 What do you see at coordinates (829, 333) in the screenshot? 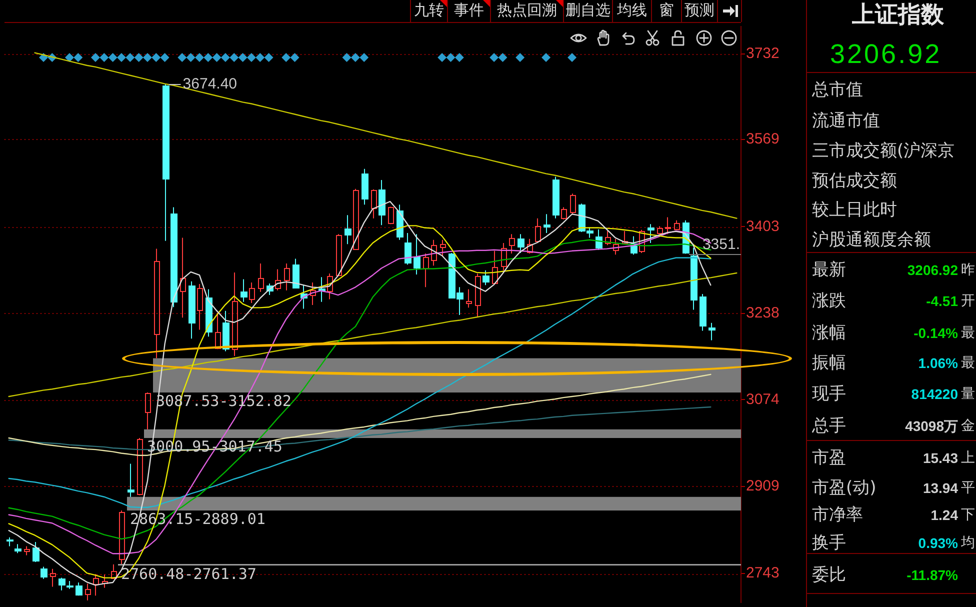
I see `text: 涨幅` at bounding box center [829, 333].